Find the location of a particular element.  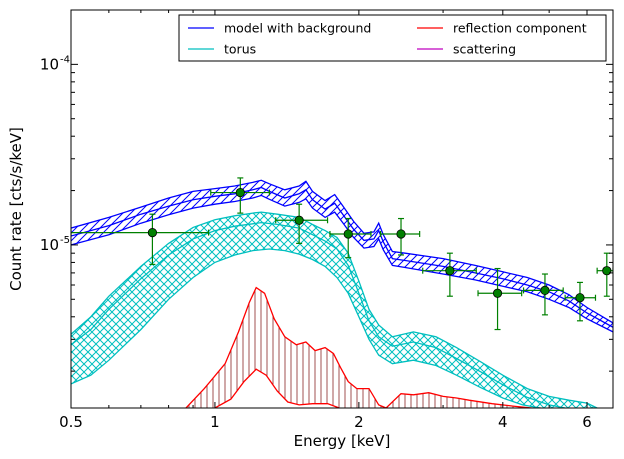

reflection-component-upper-line is located at coordinates (358, 347).